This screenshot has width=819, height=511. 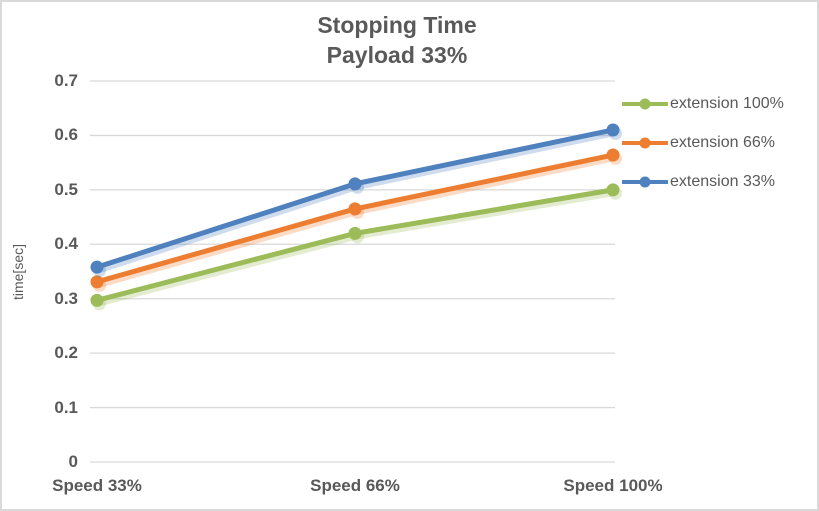 I want to click on y-tick-label: 0.3, so click(x=66, y=298).